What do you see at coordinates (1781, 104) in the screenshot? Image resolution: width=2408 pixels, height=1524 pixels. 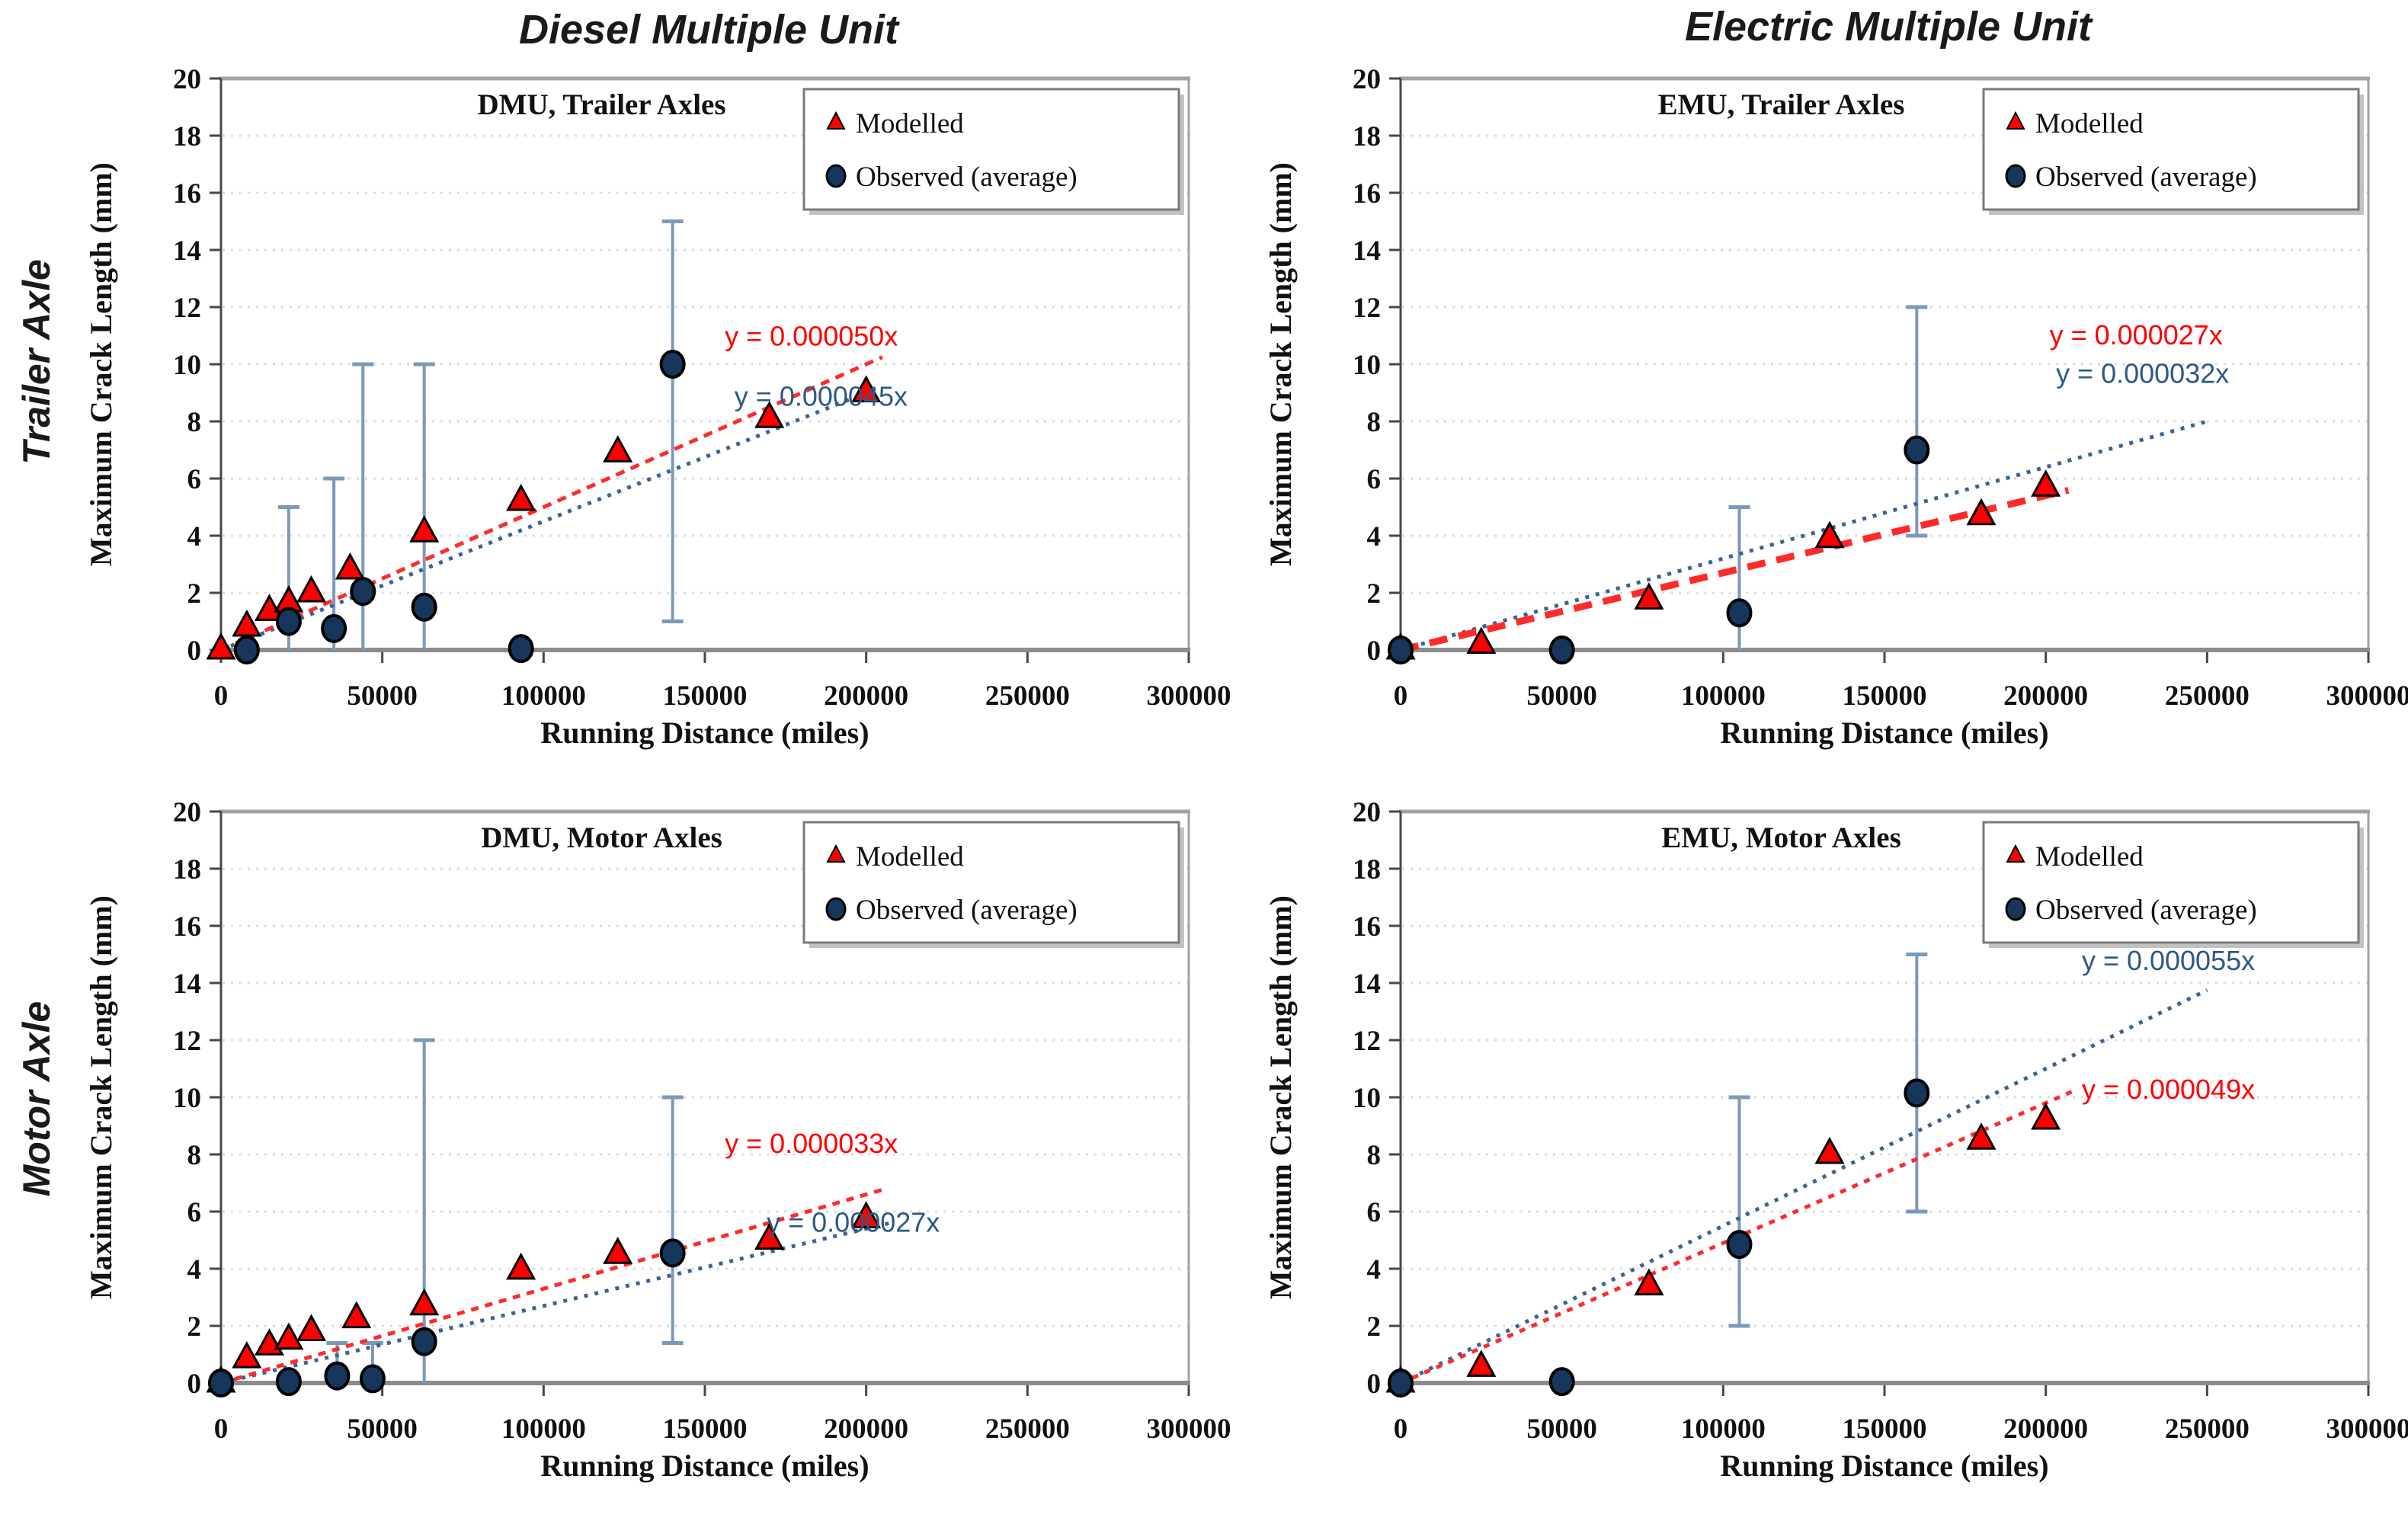 I see `panel-title: EMU, Trailer Axles` at bounding box center [1781, 104].